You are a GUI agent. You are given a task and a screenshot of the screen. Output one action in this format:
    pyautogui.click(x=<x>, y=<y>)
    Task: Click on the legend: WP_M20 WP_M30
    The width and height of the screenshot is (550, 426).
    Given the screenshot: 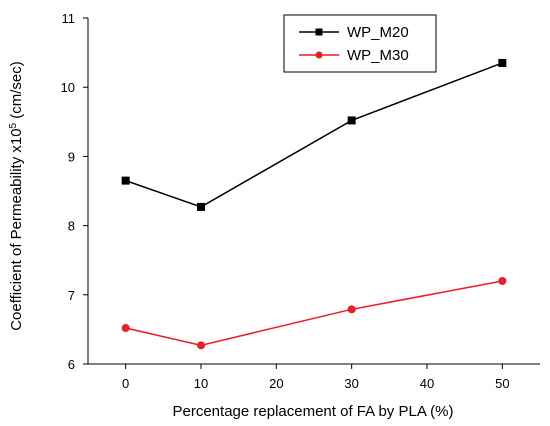 What is the action you would take?
    pyautogui.click(x=360, y=43)
    